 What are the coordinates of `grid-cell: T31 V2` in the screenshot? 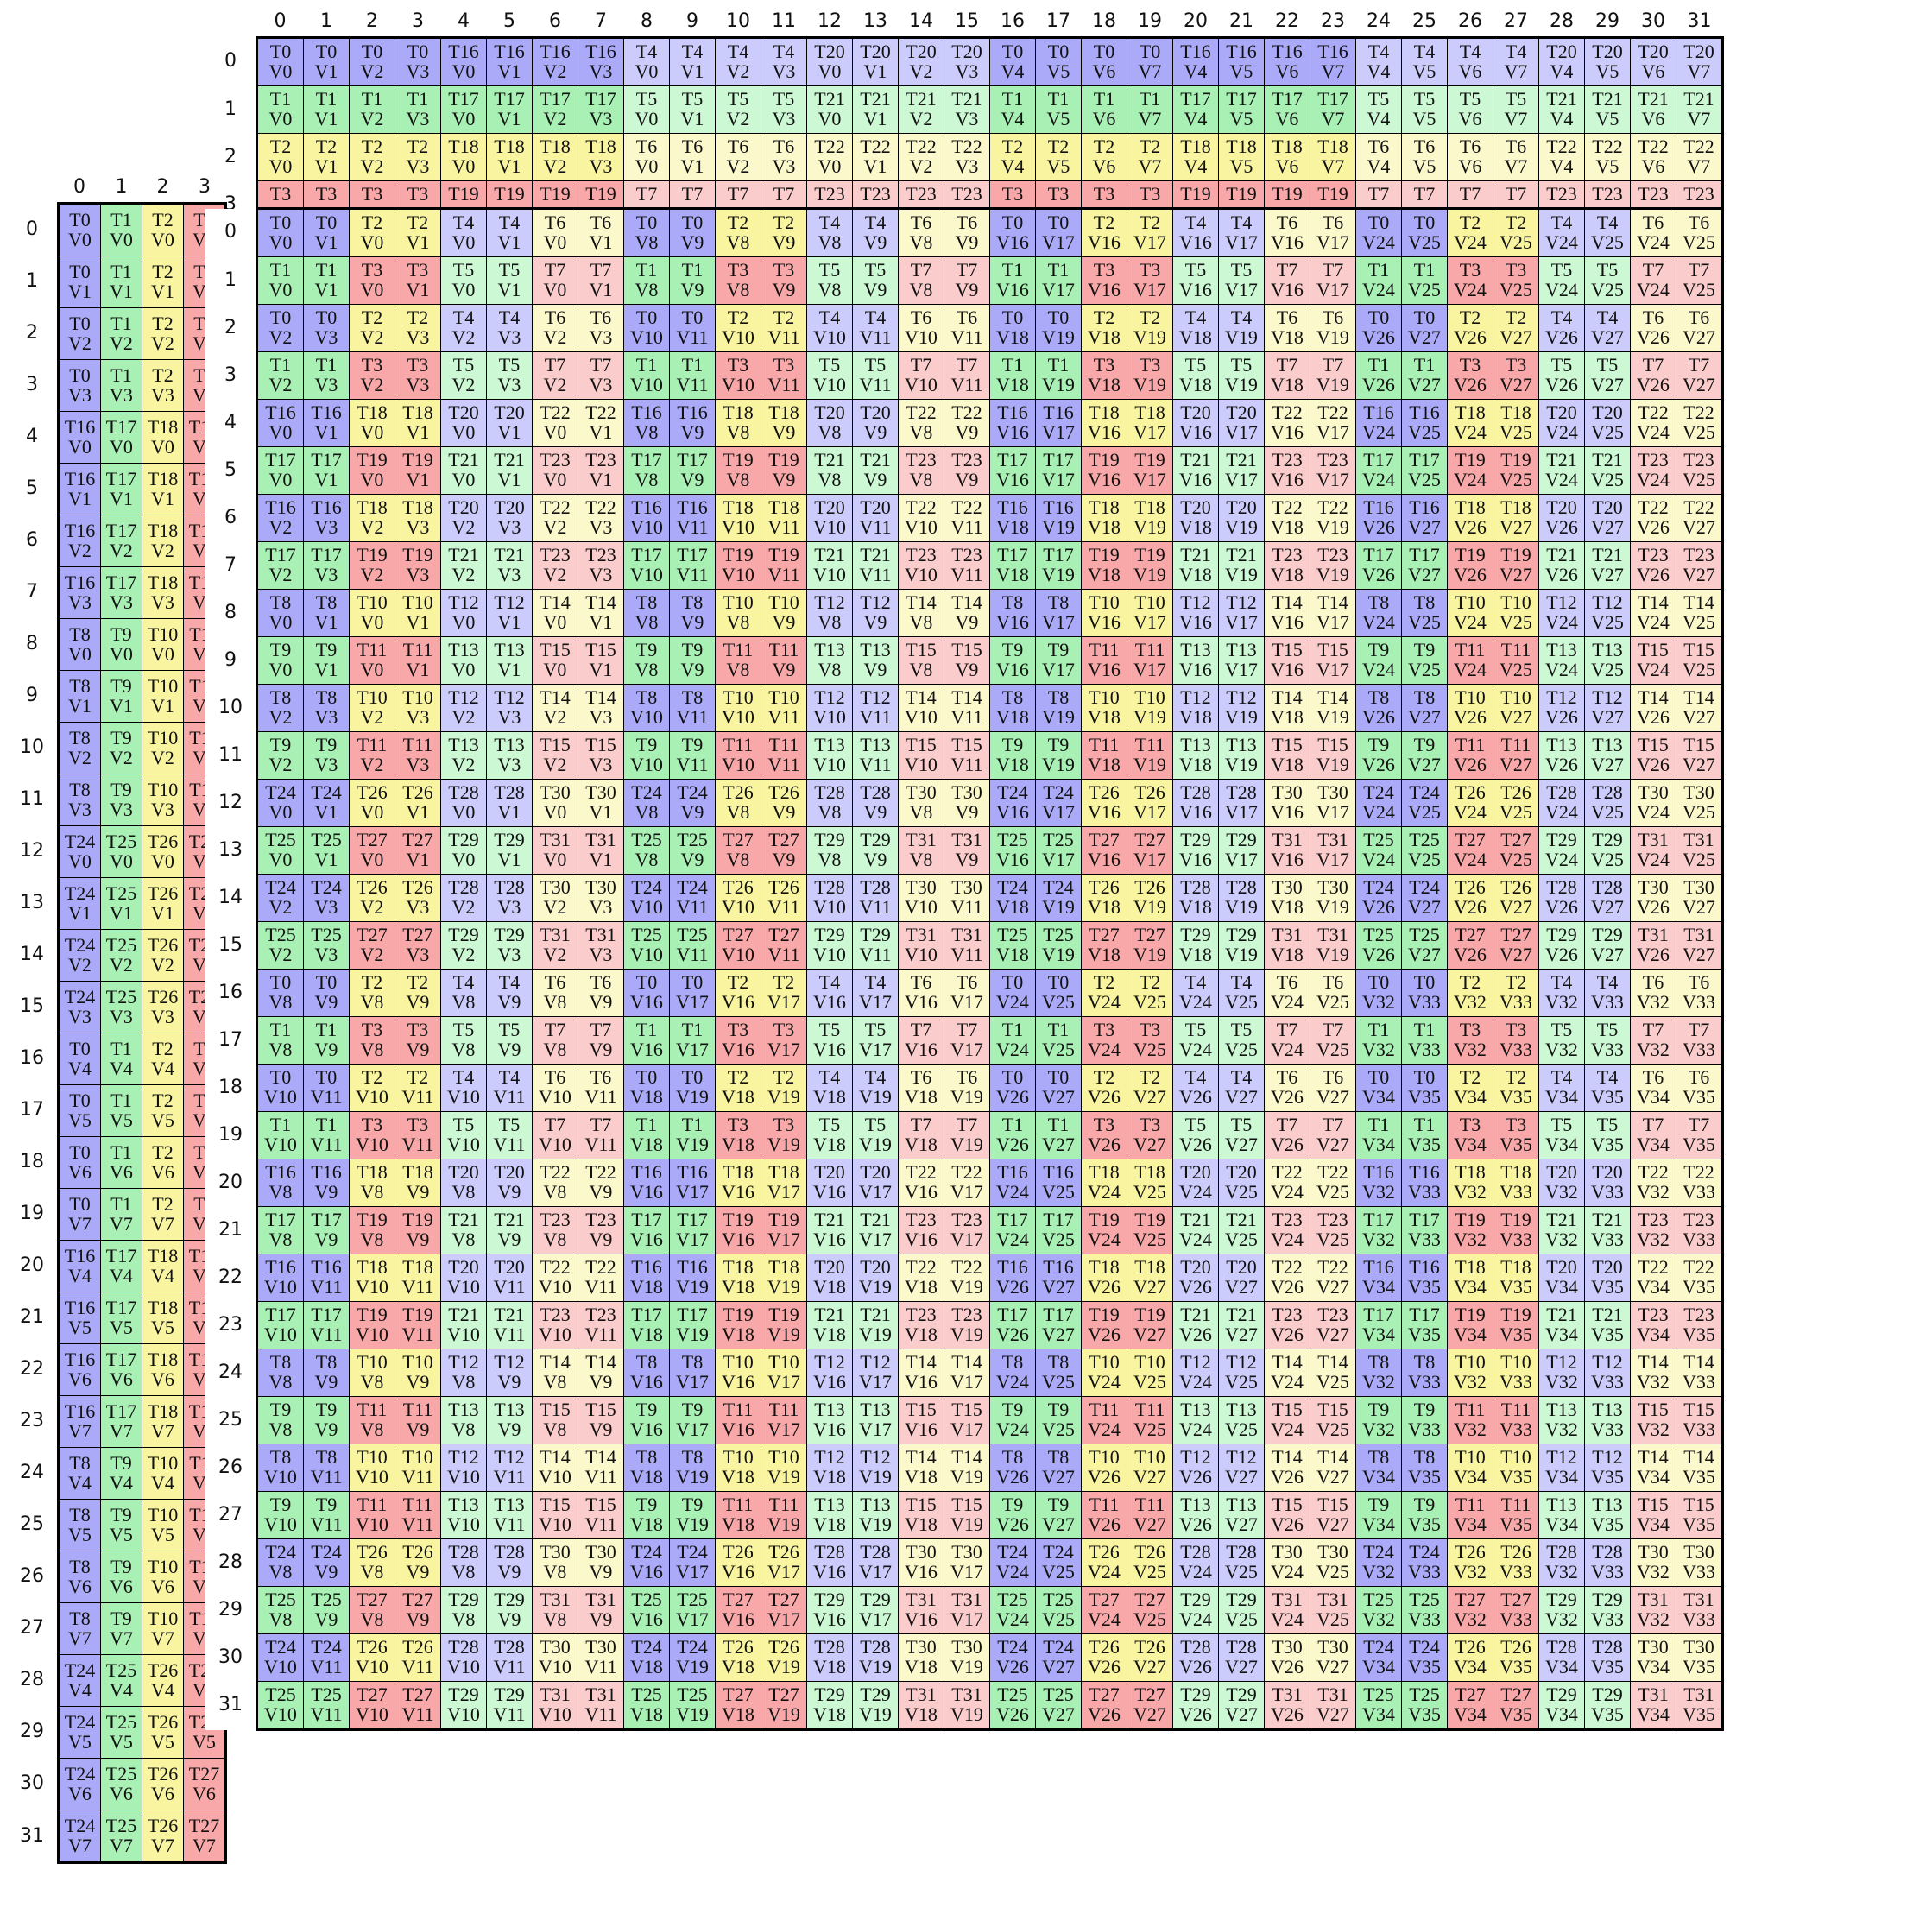 It's located at (555, 945).